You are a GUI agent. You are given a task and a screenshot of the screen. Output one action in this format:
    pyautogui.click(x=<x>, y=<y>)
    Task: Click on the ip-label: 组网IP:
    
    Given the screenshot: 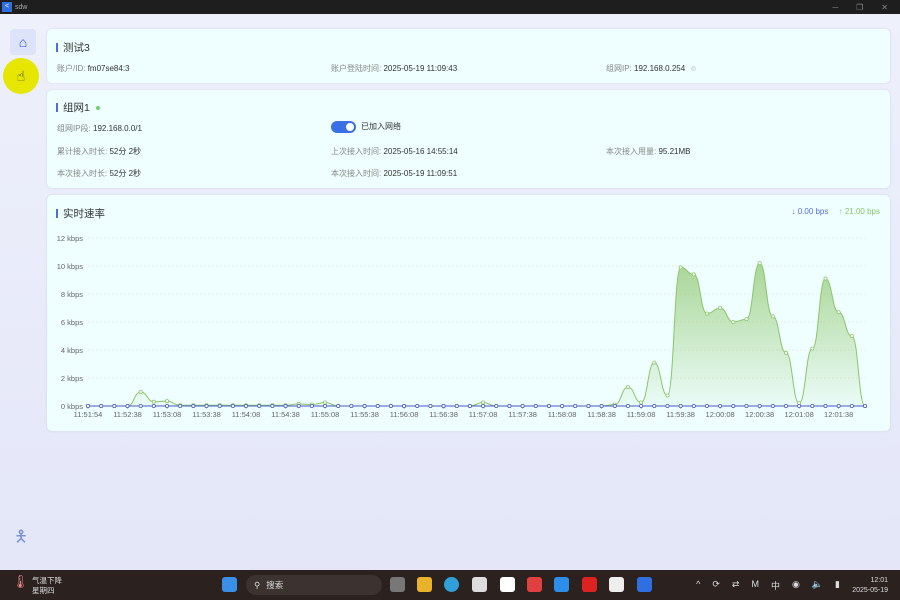 What is the action you would take?
    pyautogui.click(x=619, y=68)
    